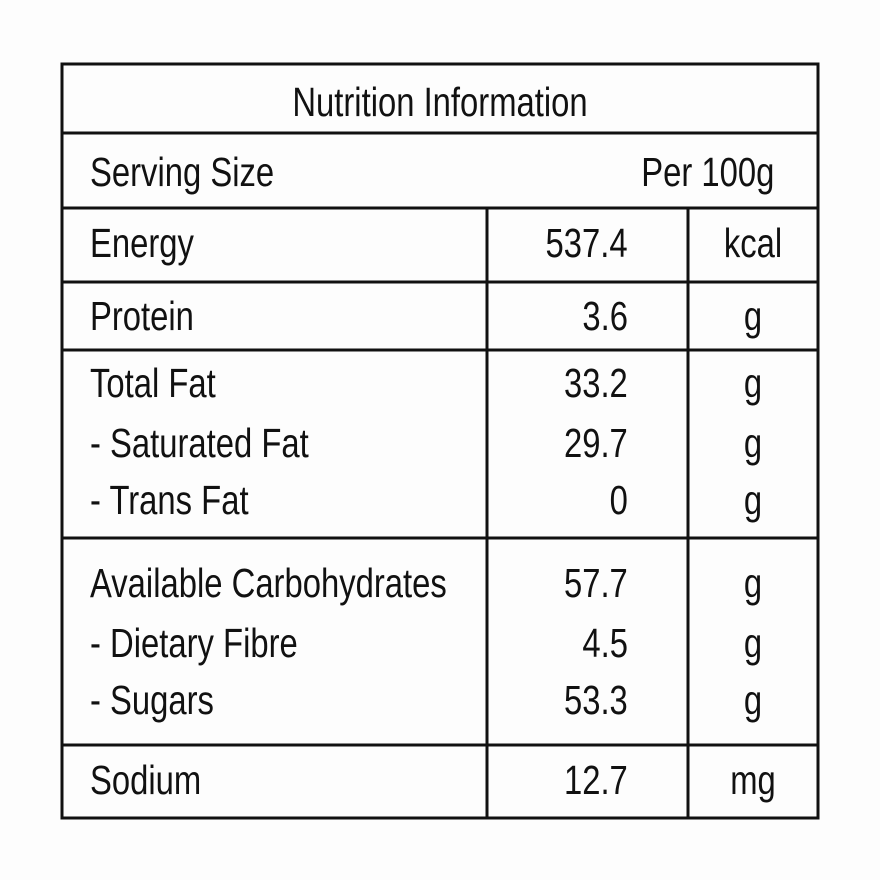  Describe the element at coordinates (182, 172) in the screenshot. I see `serving-label: Serving Size` at that location.